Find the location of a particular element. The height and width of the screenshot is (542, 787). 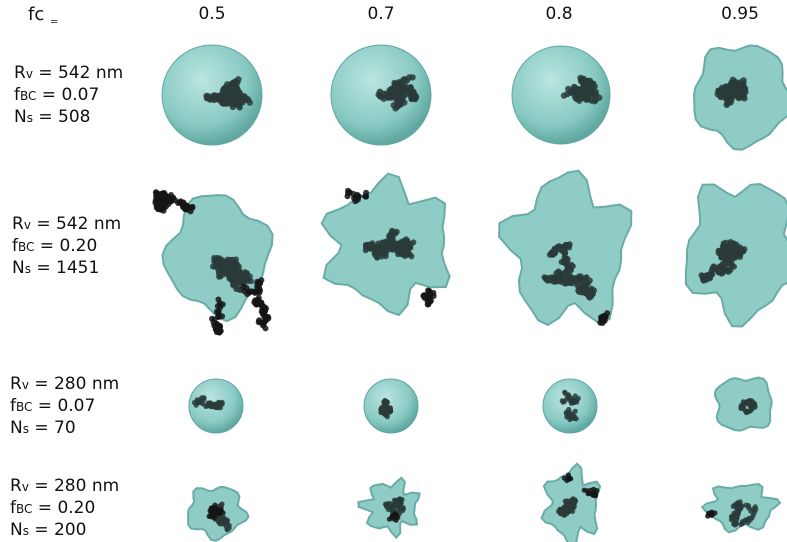

particle-r3-c4 is located at coordinates (743, 404).